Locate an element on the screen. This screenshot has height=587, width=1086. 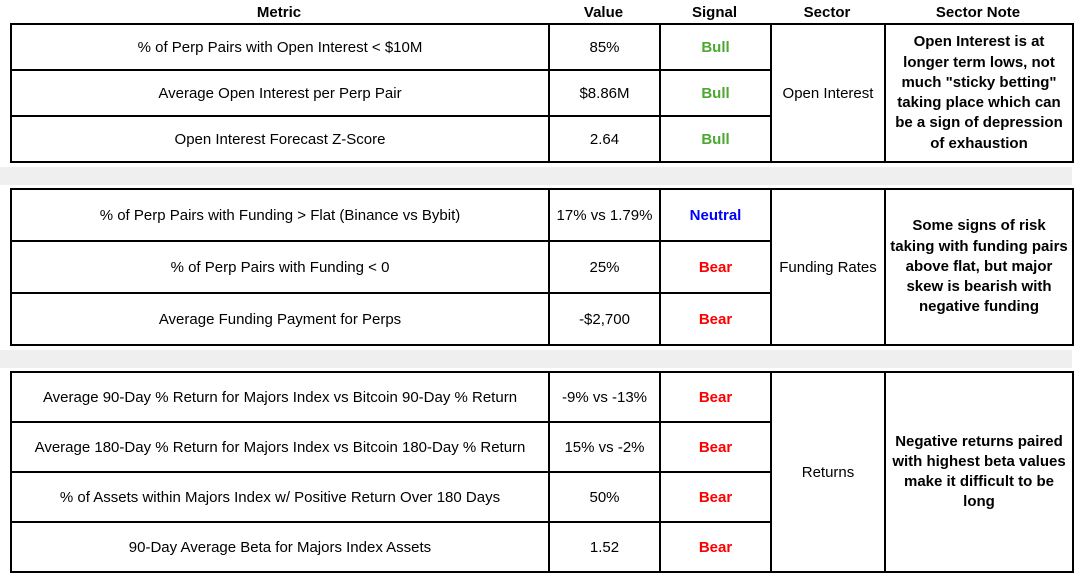
table-row: Open Interest Forecast Z-Score 2.64 Bull is located at coordinates (541, 139).